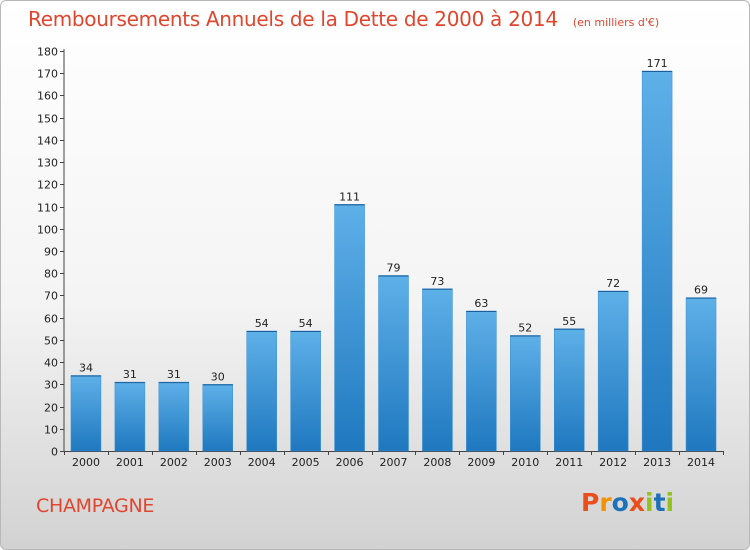 Image resolution: width=750 pixels, height=550 pixels. I want to click on data-label: 73, so click(437, 281).